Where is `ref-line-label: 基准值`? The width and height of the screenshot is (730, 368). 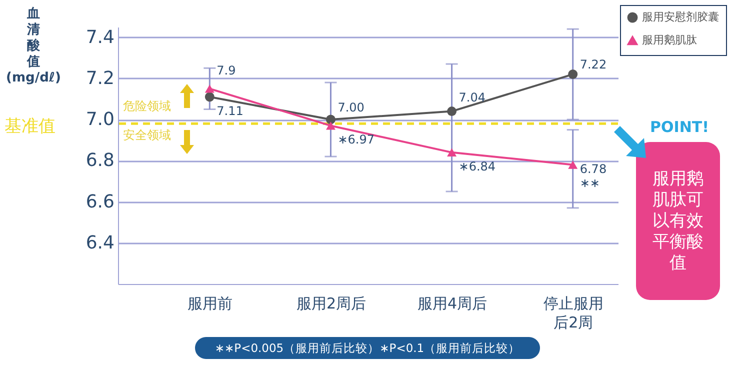
ref-line-label: 基准值 is located at coordinates (30, 126).